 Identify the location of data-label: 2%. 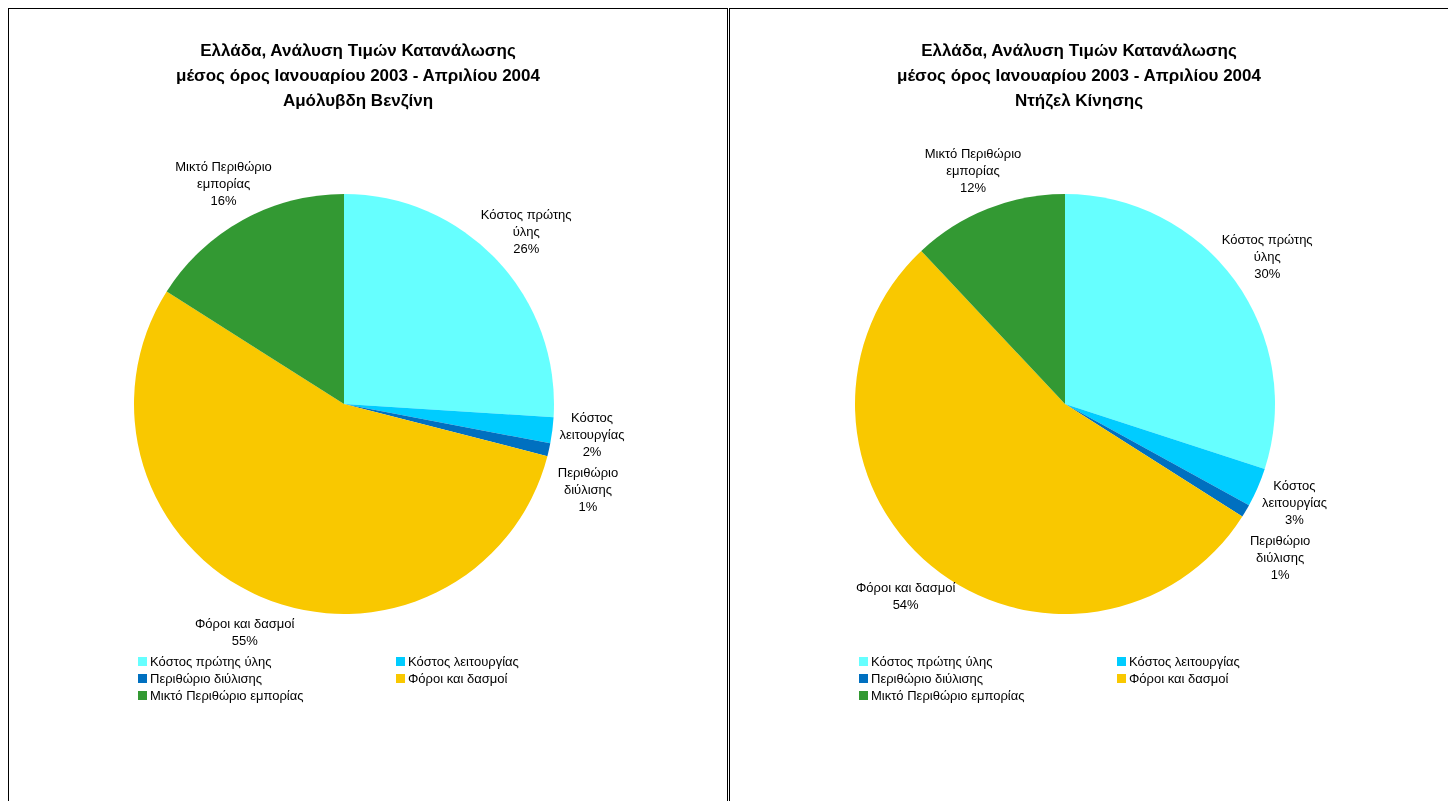
(592, 451).